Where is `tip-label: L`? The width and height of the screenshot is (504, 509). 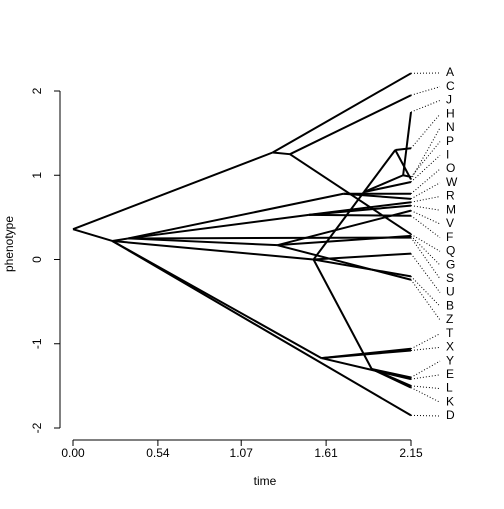
tip-label: L is located at coordinates (449, 388).